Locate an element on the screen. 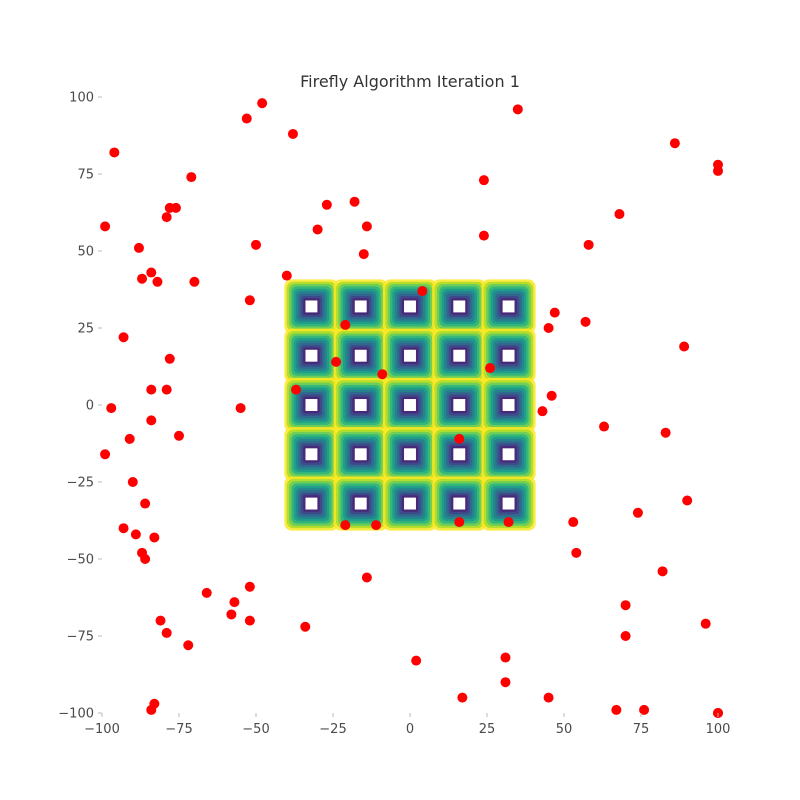 The image size is (800, 800). y-tick-label: −25 is located at coordinates (80, 483).